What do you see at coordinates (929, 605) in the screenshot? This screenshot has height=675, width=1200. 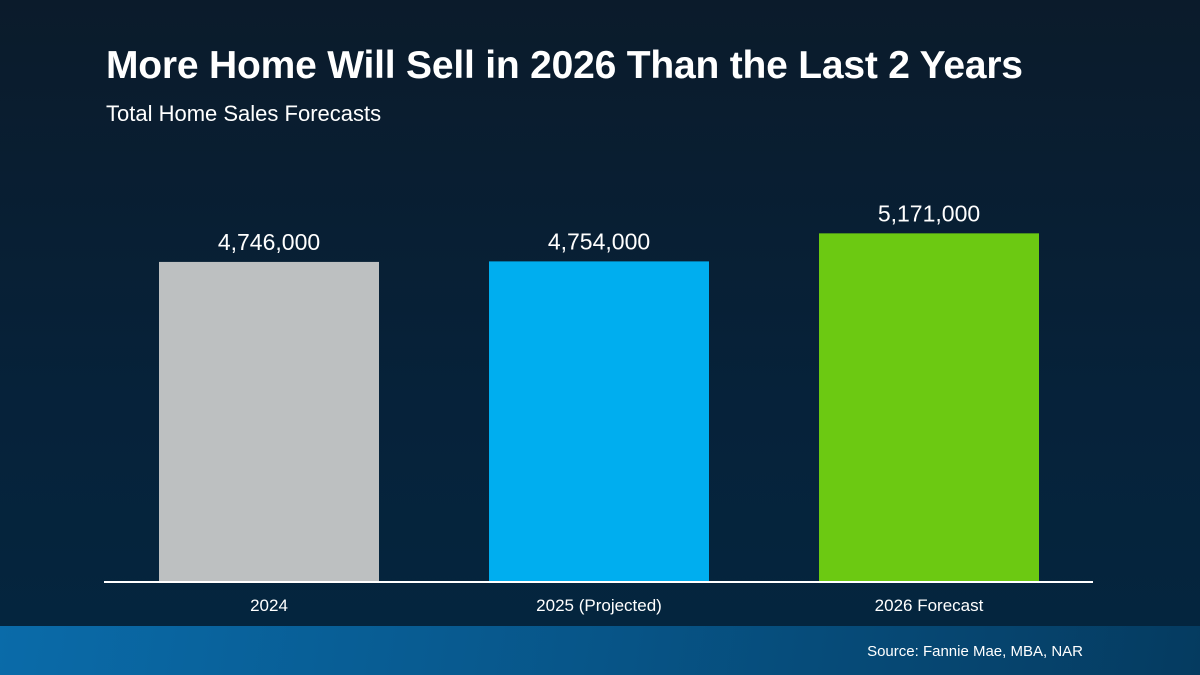 I see `x-tick-label: 2026 Forecast` at bounding box center [929, 605].